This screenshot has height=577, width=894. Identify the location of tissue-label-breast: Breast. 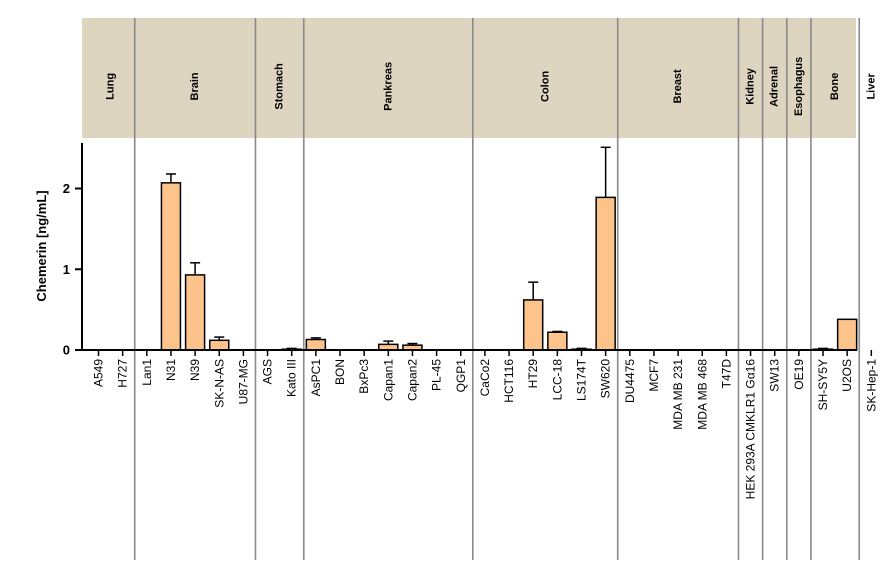
(678, 86).